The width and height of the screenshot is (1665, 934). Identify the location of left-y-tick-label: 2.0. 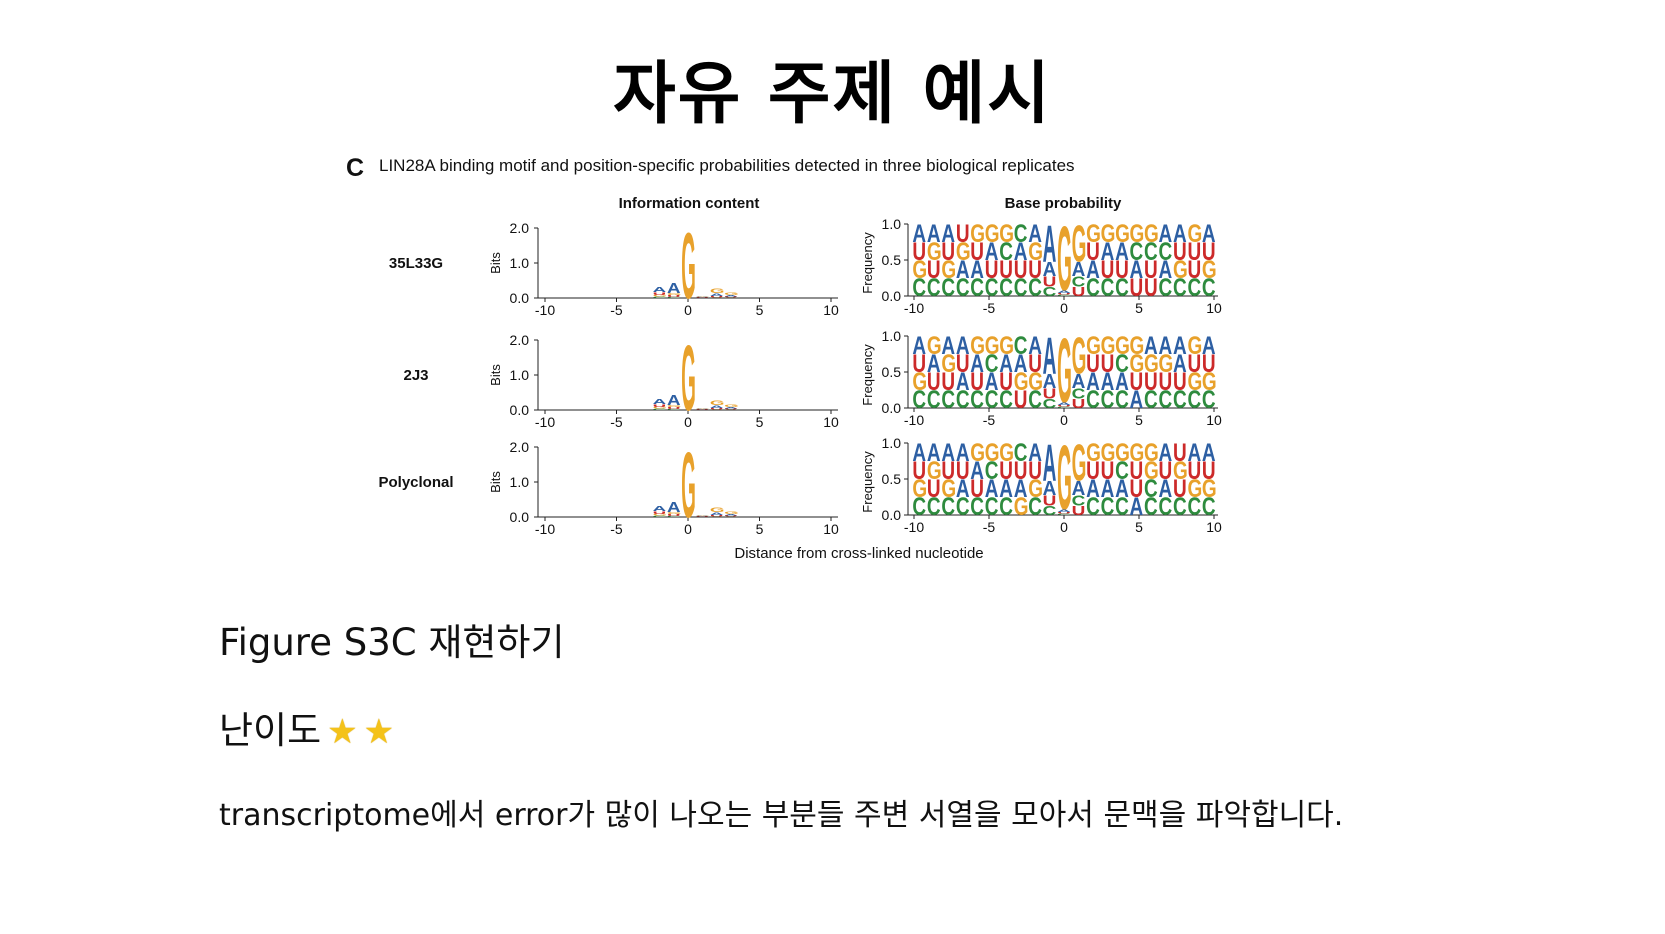
(520, 228).